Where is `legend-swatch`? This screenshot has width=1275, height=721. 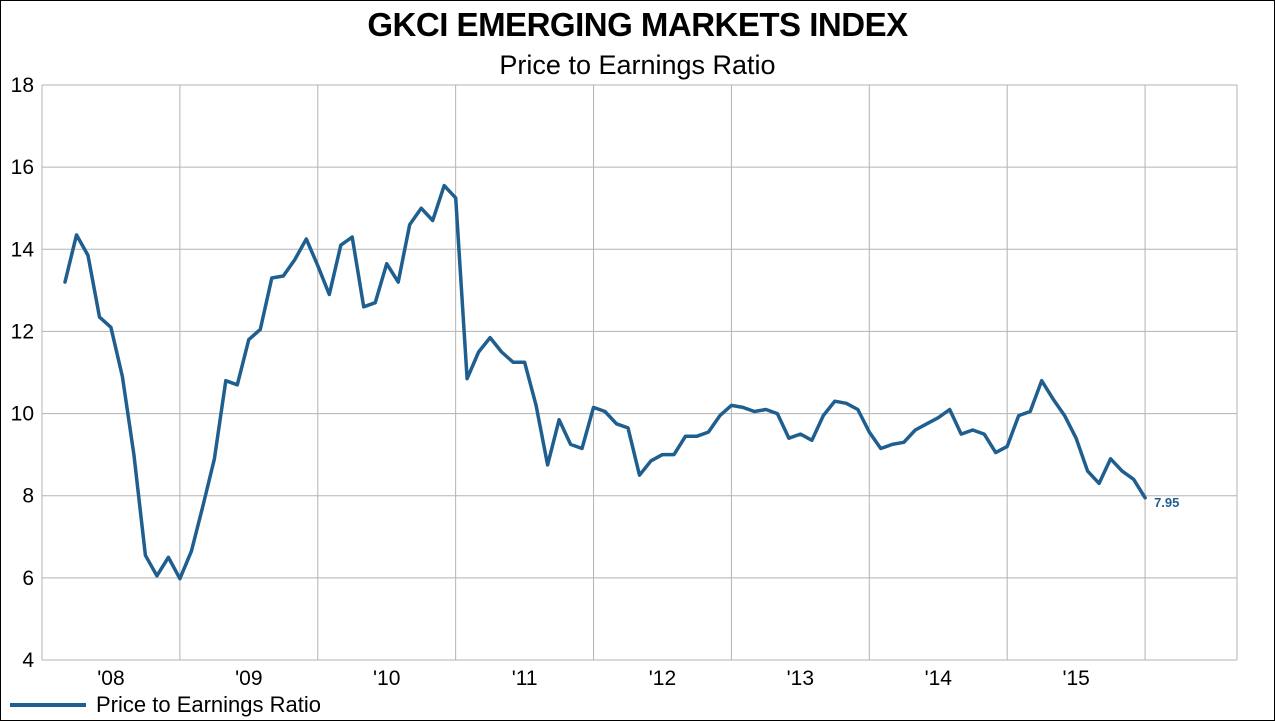
legend-swatch is located at coordinates (48, 705).